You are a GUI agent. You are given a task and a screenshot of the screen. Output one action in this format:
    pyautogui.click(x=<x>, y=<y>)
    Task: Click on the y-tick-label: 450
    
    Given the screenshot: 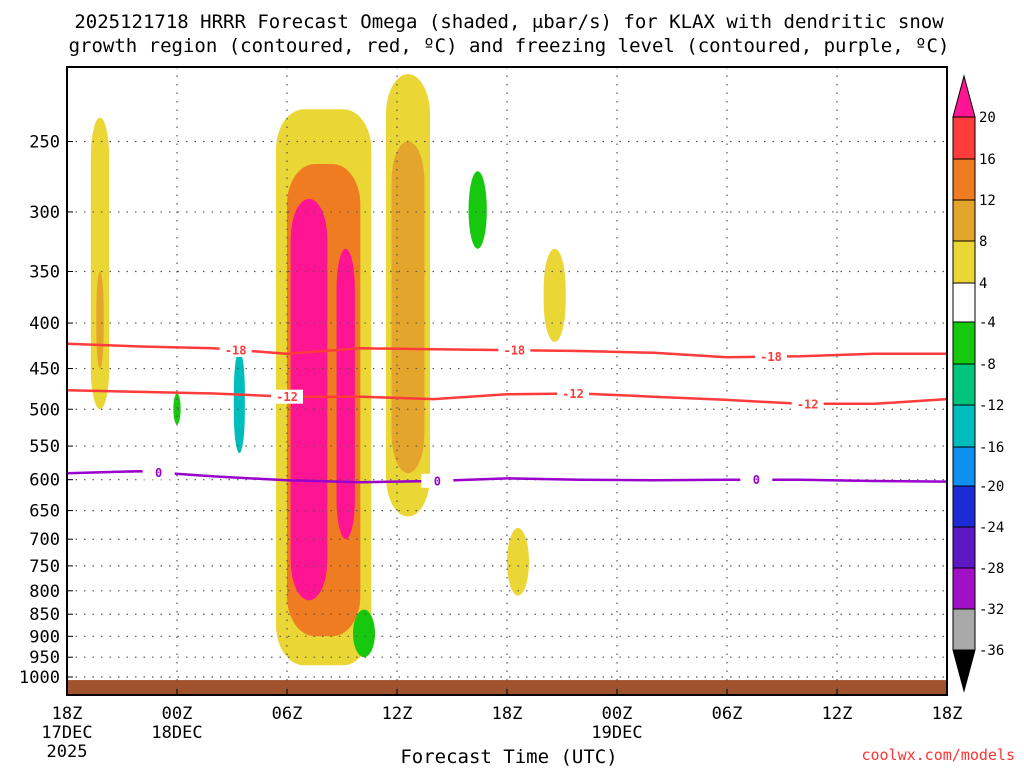 What is the action you would take?
    pyautogui.click(x=44, y=370)
    